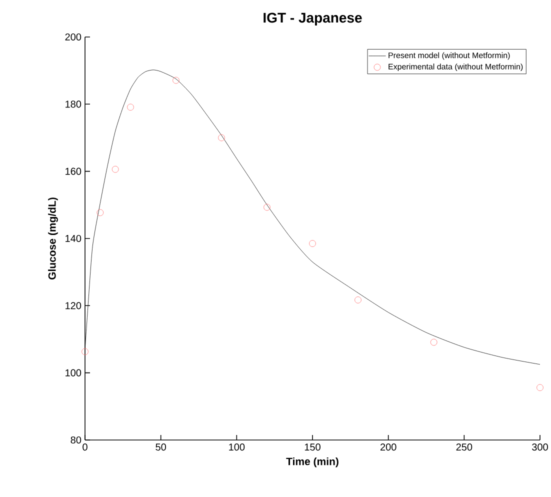  What do you see at coordinates (388, 447) in the screenshot?
I see `x-tick-label: 200` at bounding box center [388, 447].